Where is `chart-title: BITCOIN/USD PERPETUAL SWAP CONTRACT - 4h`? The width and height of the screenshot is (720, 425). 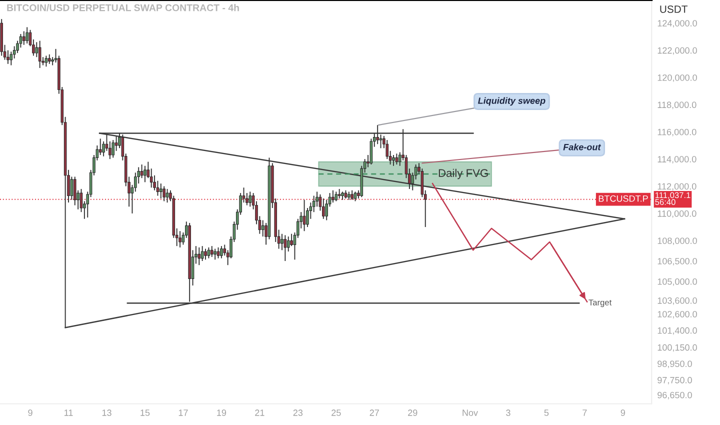 chart-title: BITCOIN/USD PERPETUAL SWAP CONTRACT - 4h is located at coordinates (123, 8).